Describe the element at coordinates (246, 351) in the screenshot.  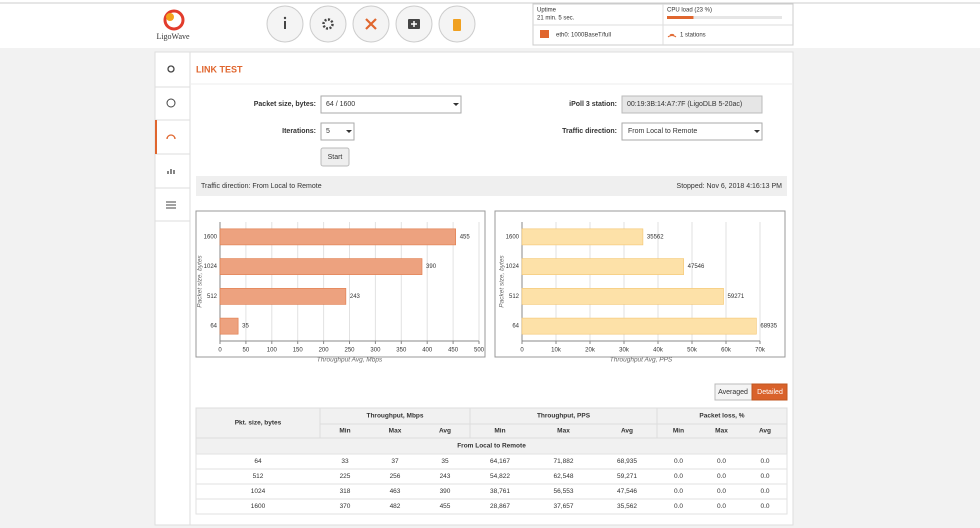
I see `x-tick-label: 50` at that location.